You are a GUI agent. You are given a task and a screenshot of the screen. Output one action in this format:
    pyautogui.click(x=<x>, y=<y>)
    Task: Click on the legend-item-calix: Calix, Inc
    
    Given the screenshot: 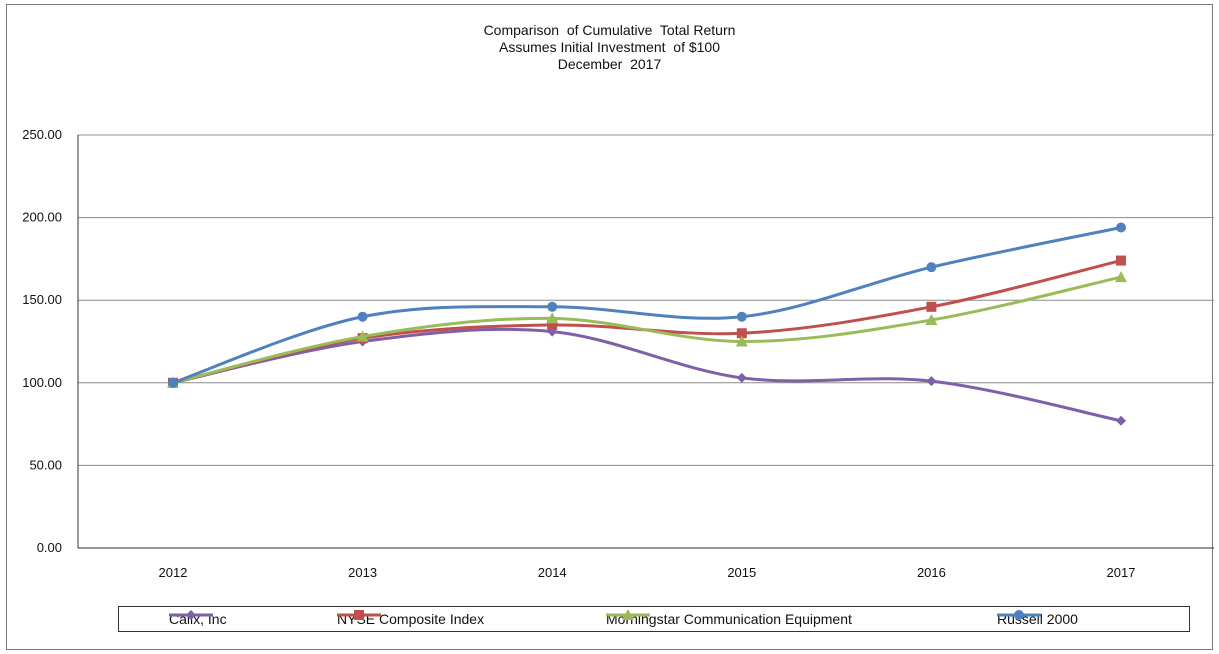 What is the action you would take?
    pyautogui.click(x=198, y=619)
    